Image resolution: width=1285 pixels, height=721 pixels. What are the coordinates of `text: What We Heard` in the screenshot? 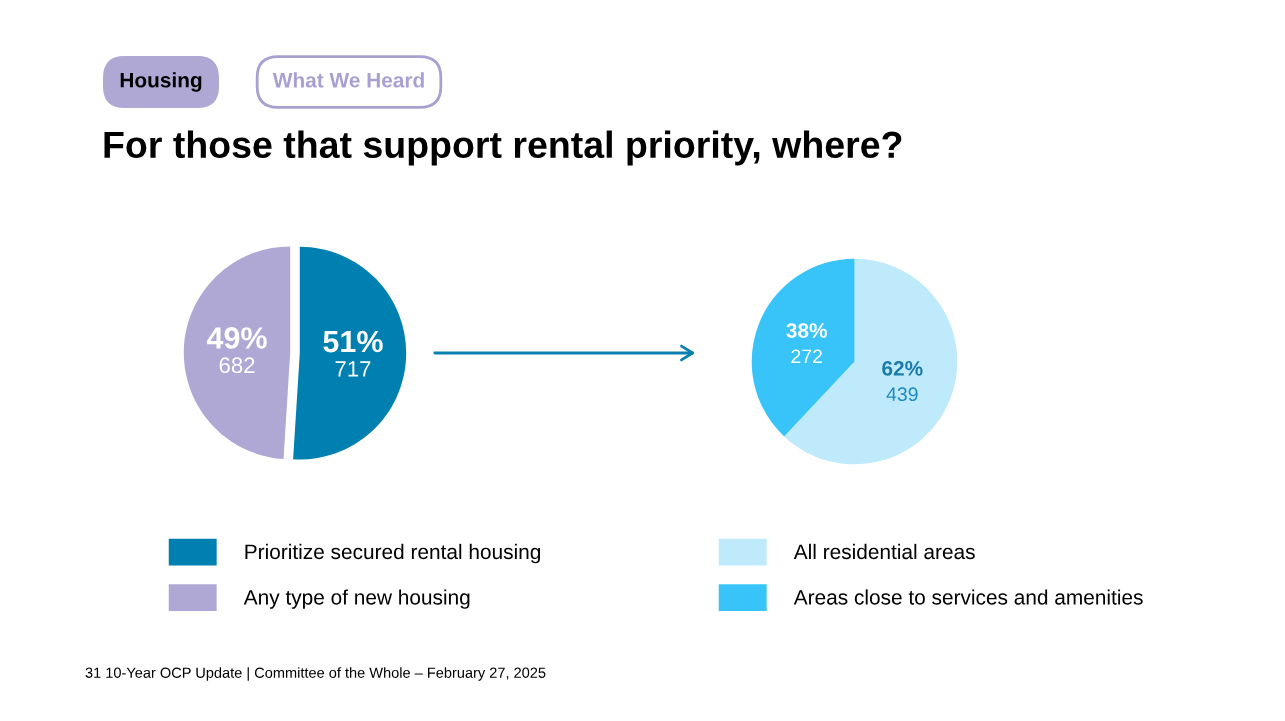 It's located at (348, 80).